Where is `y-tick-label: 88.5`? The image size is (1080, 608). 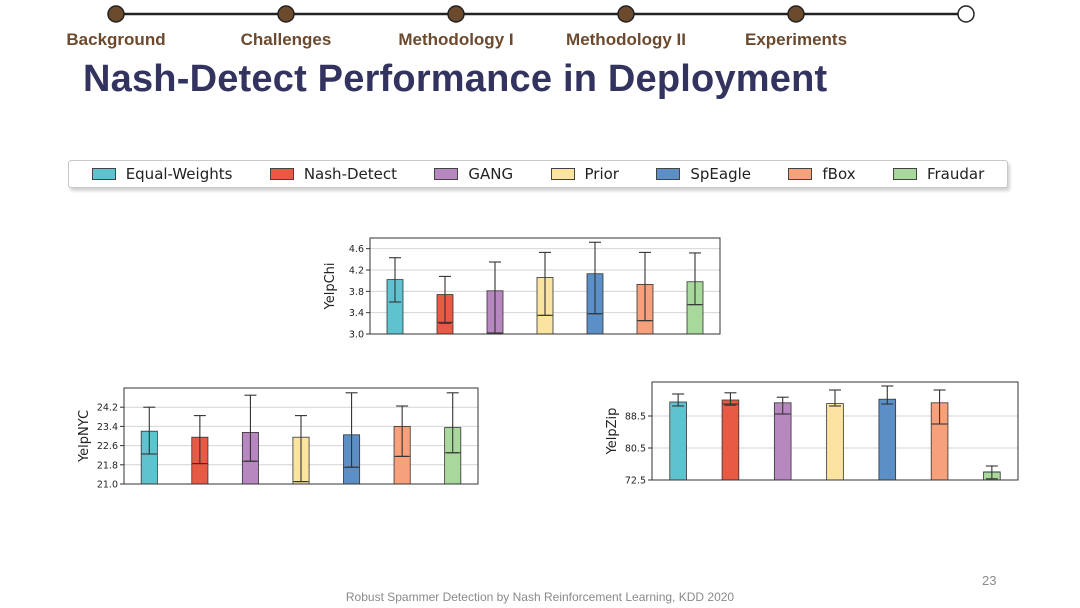 y-tick-label: 88.5 is located at coordinates (635, 417).